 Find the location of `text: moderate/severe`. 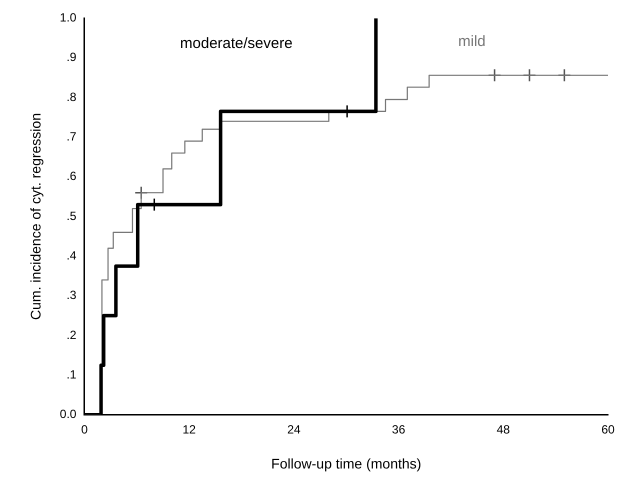

text: moderate/severe is located at coordinates (236, 43).